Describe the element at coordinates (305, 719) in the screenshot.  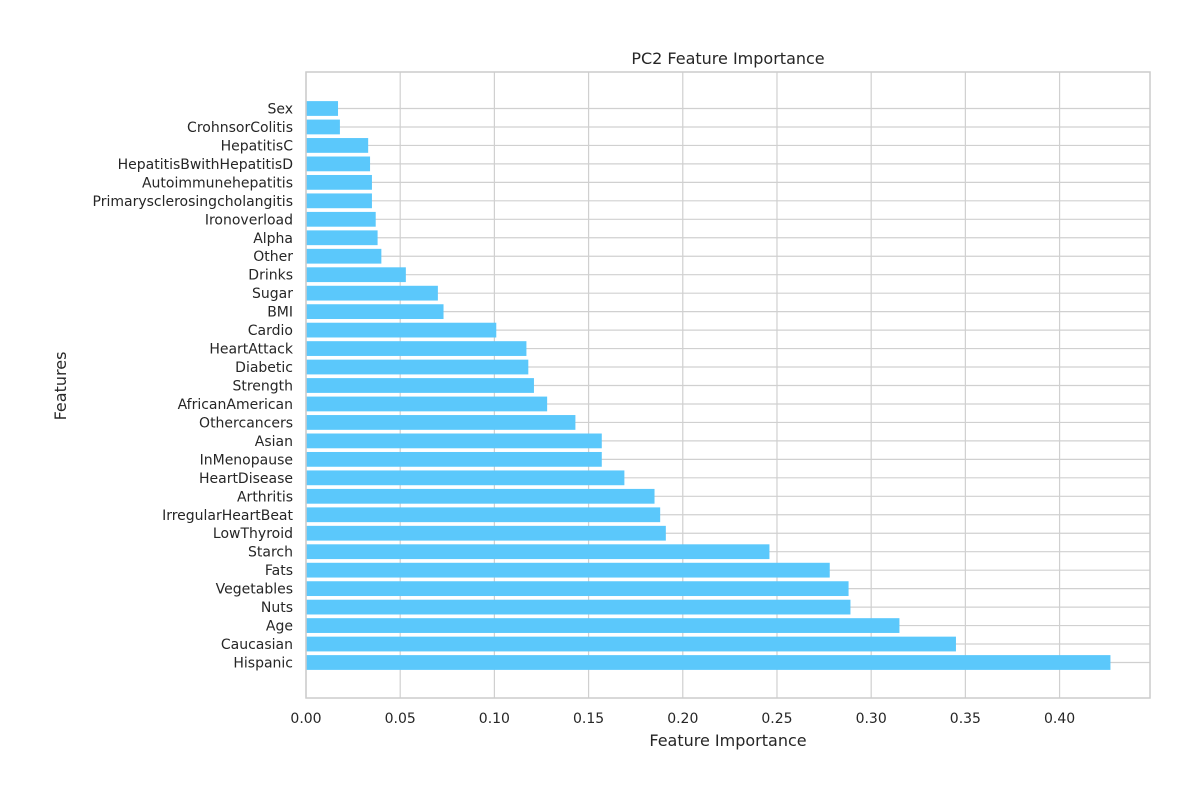
I see `x-tick-label: 0.00` at that location.